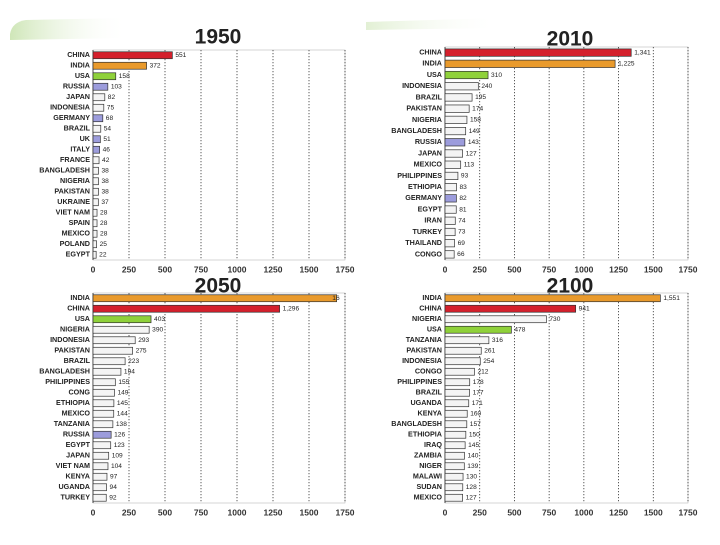  What do you see at coordinates (423, 197) in the screenshot?
I see `category-label: GERMANY` at bounding box center [423, 197].